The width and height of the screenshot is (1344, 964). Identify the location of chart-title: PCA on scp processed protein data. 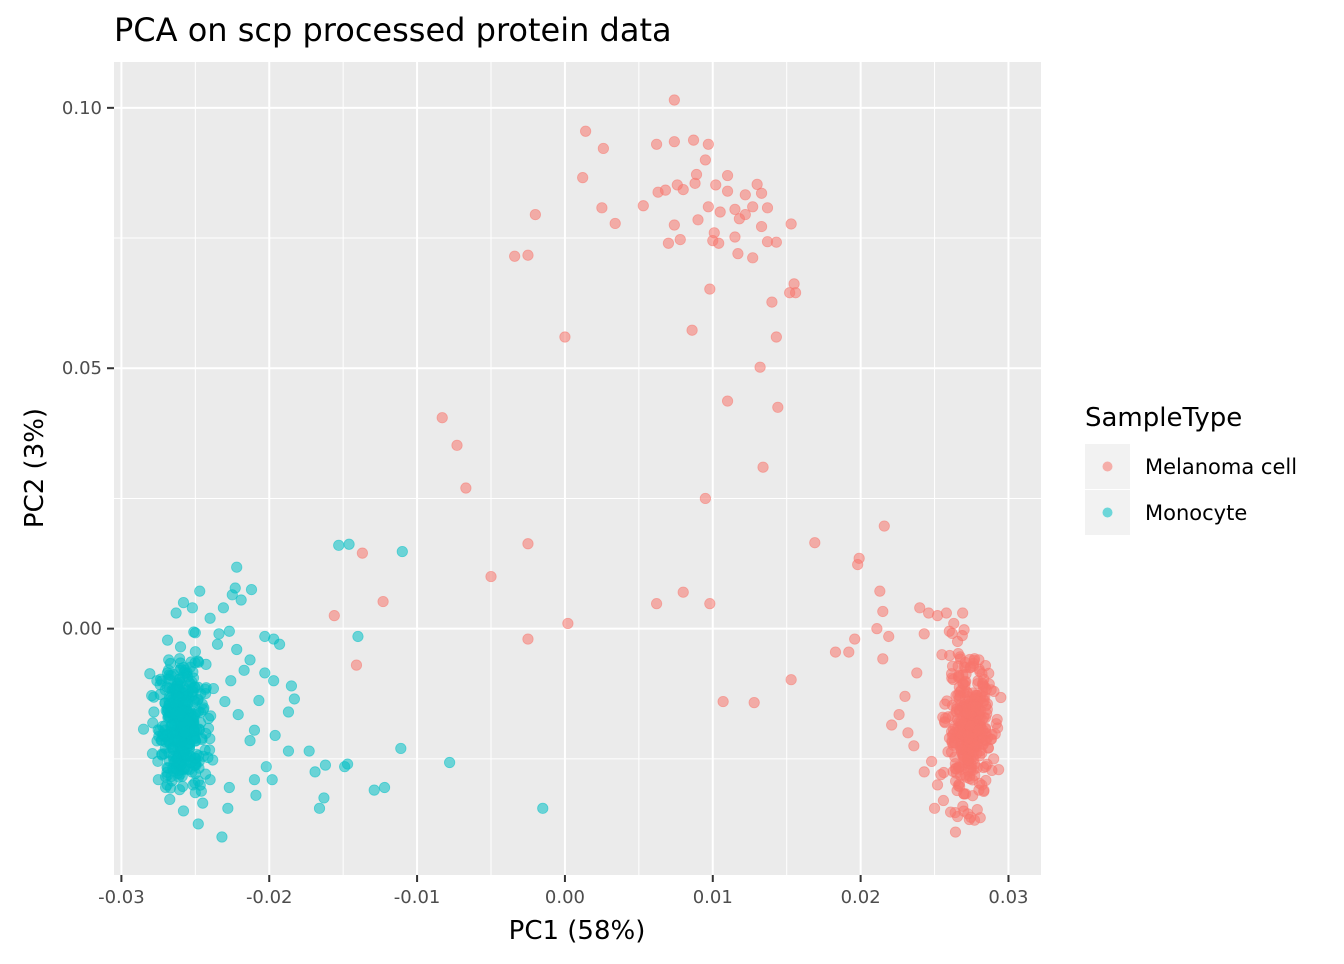
(393, 30).